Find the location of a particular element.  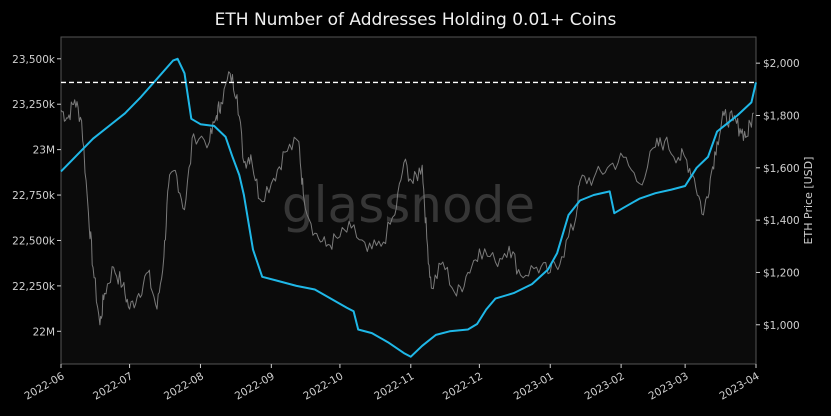

x-tick-label: 2022-10 is located at coordinates (323, 386).